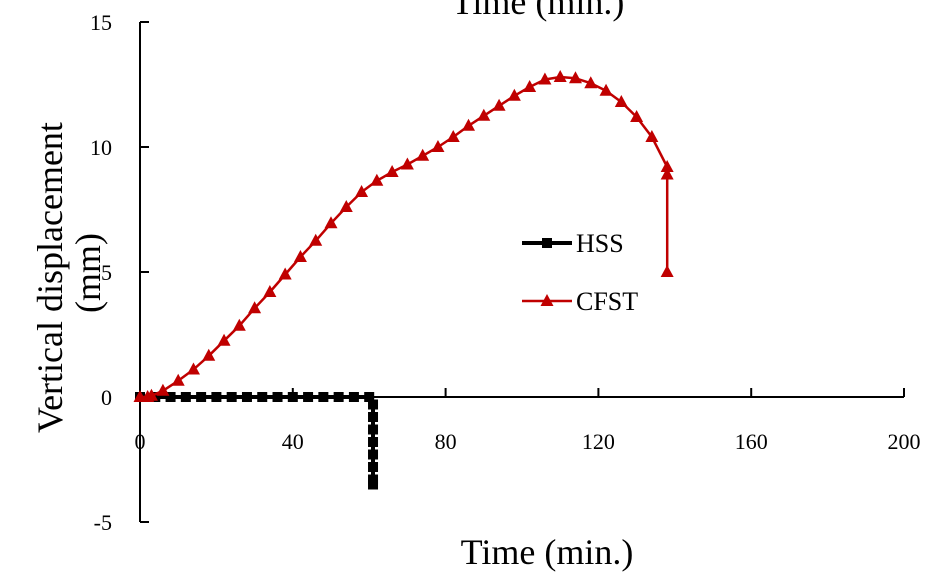 This screenshot has width=947, height=579. I want to click on y-axis-title: Vertical displacement (mm), so click(69, 273).